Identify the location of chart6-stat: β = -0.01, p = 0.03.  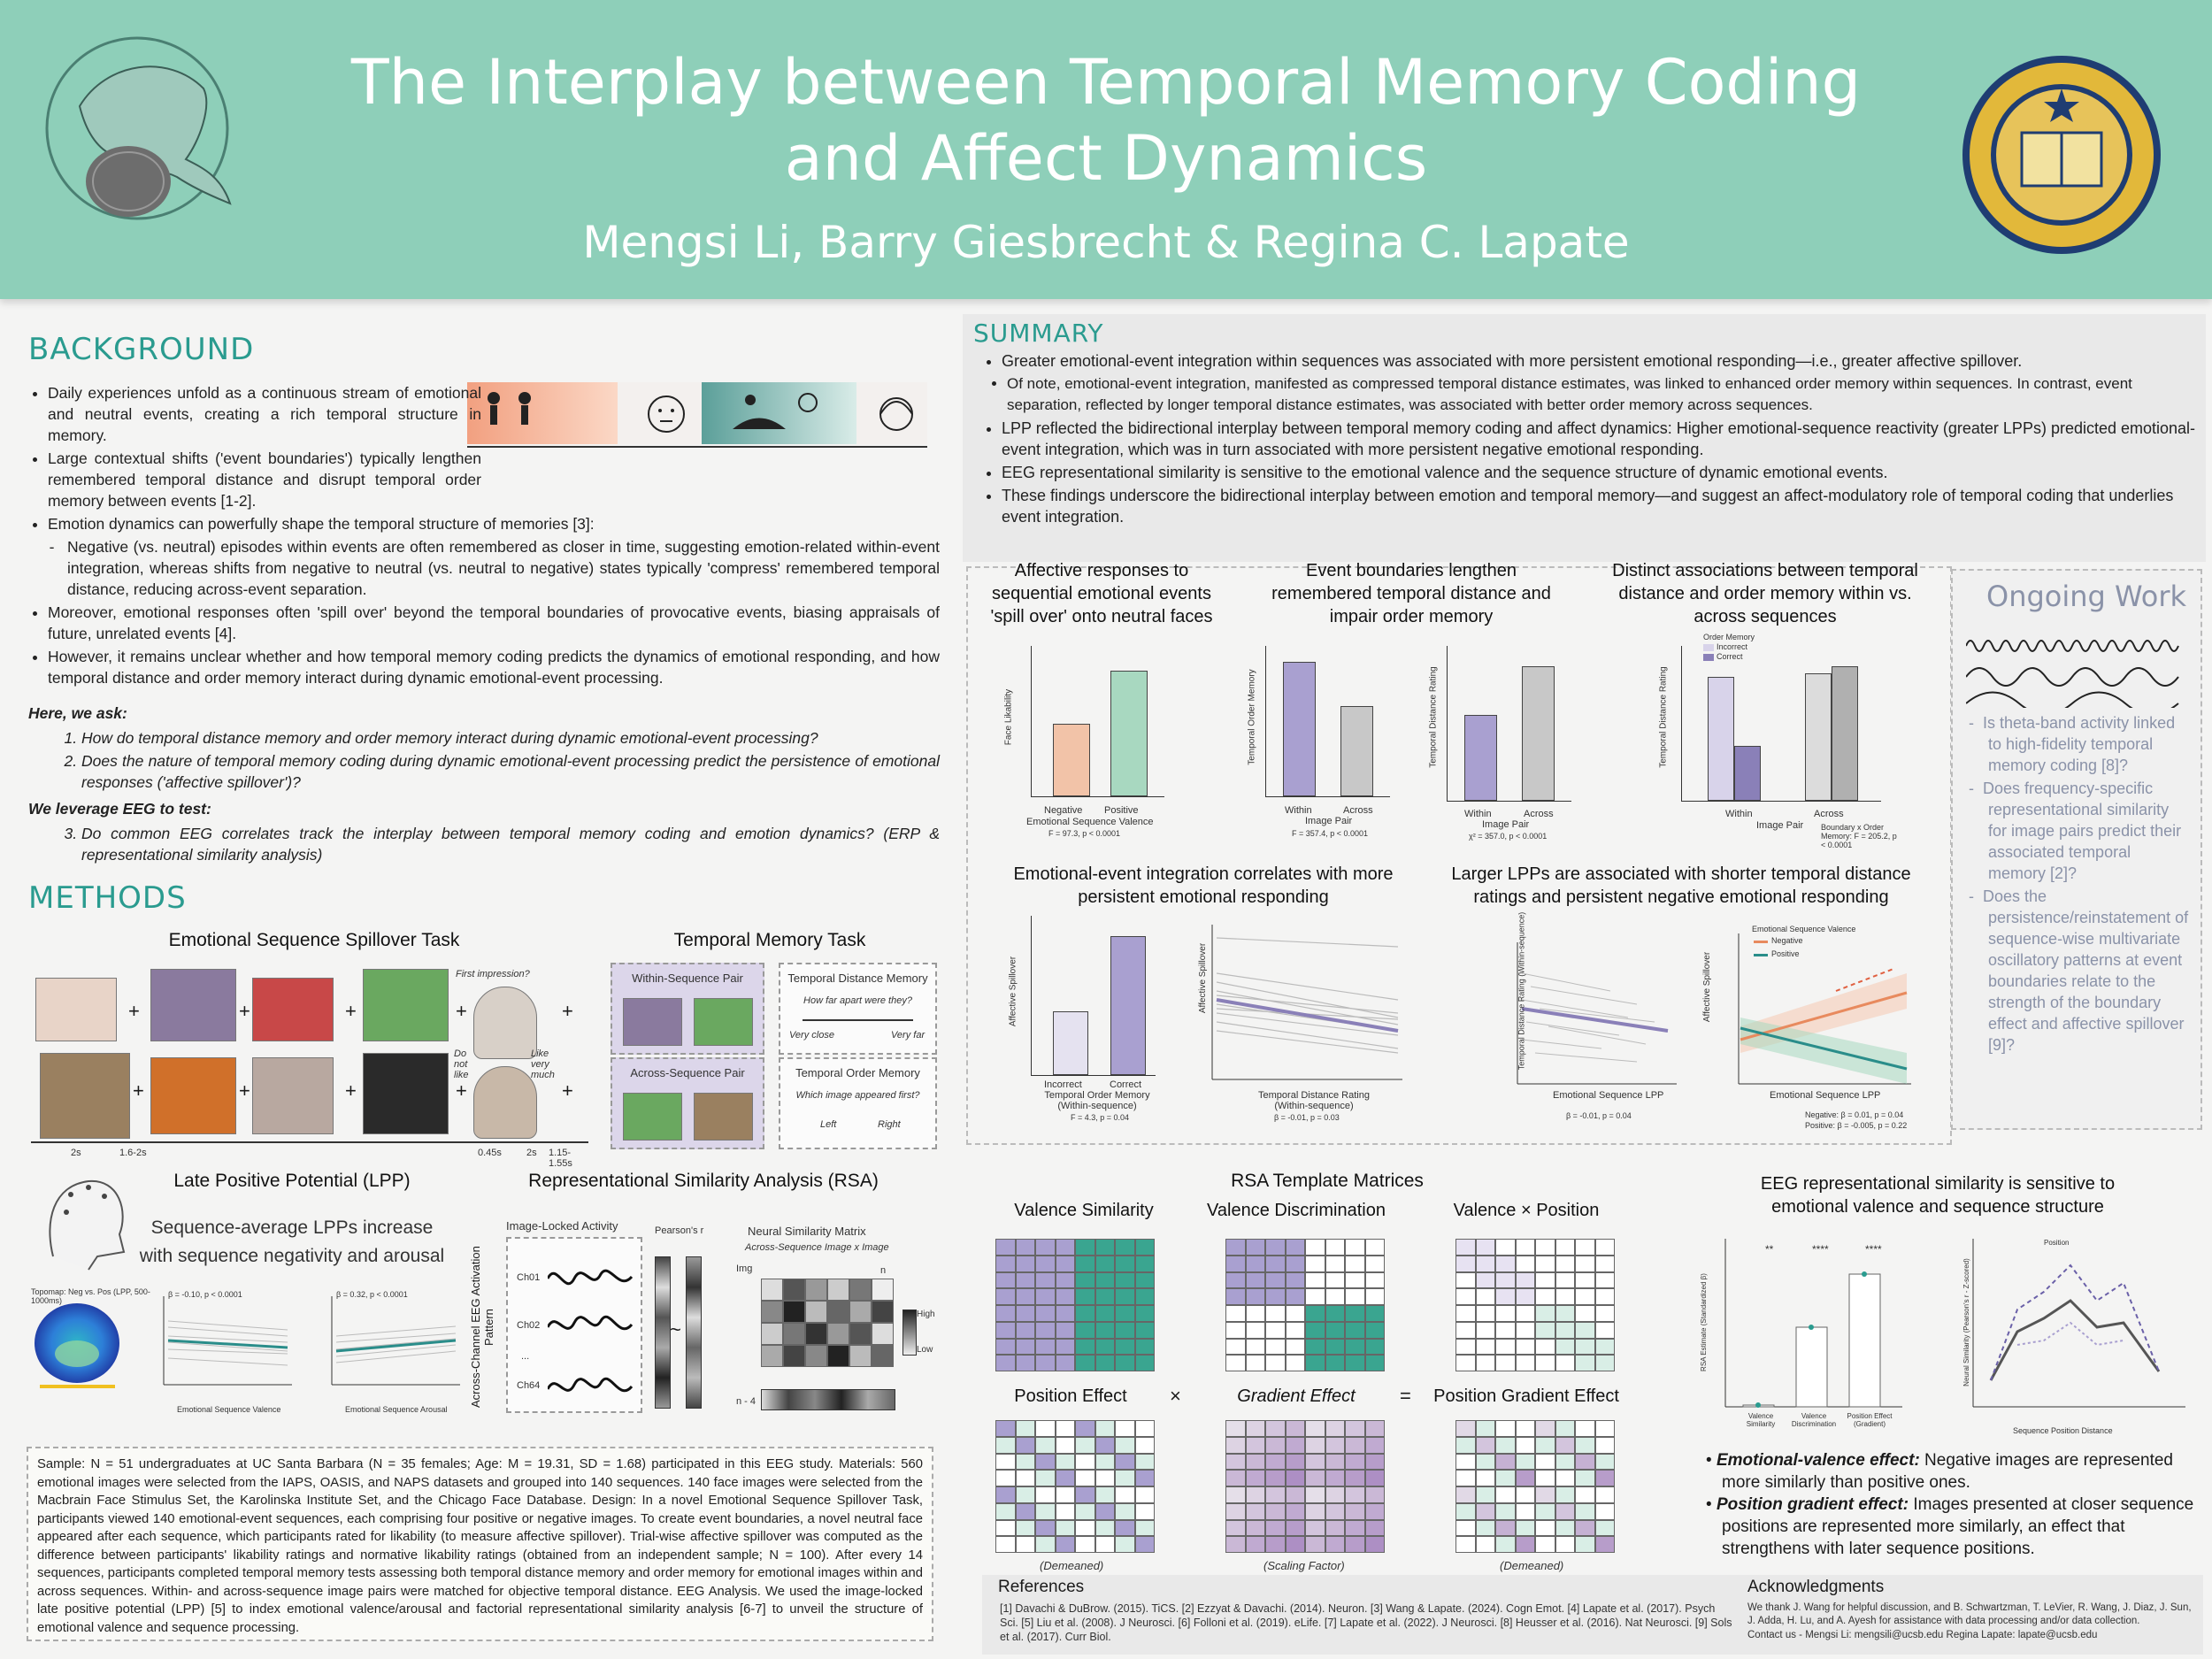
(1307, 1117).